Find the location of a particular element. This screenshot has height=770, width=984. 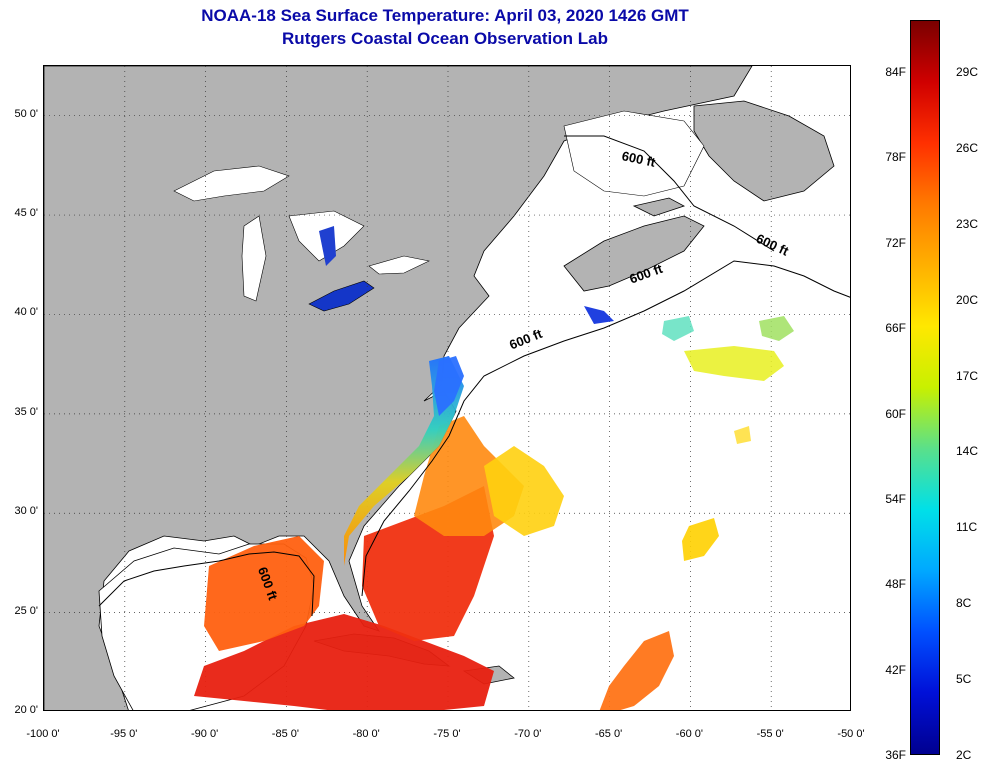

lake-ontario is located at coordinates (399, 265).